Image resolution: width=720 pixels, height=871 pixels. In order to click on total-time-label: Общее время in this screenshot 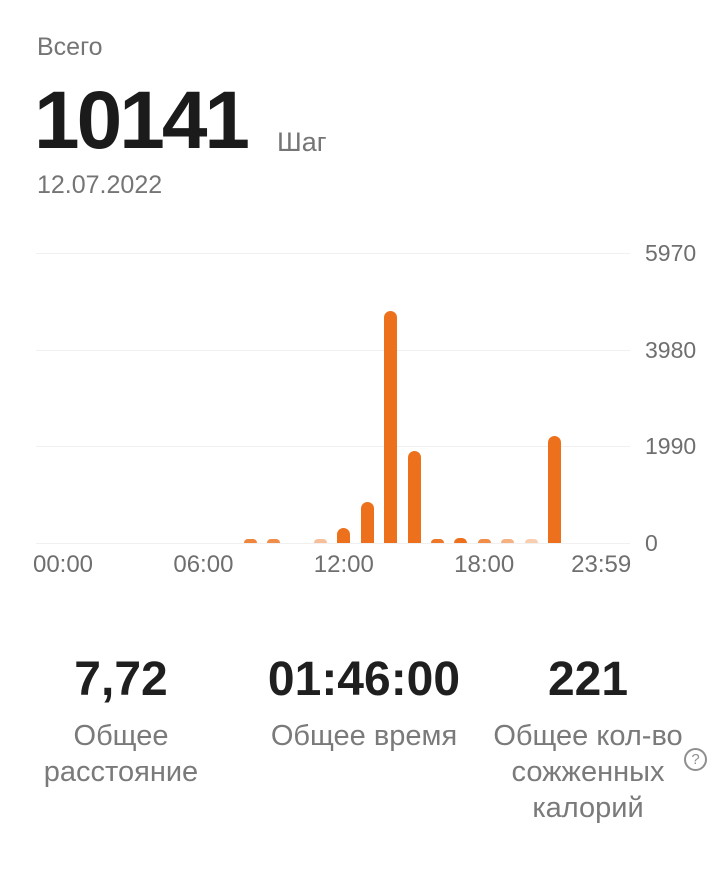, I will do `click(364, 736)`.